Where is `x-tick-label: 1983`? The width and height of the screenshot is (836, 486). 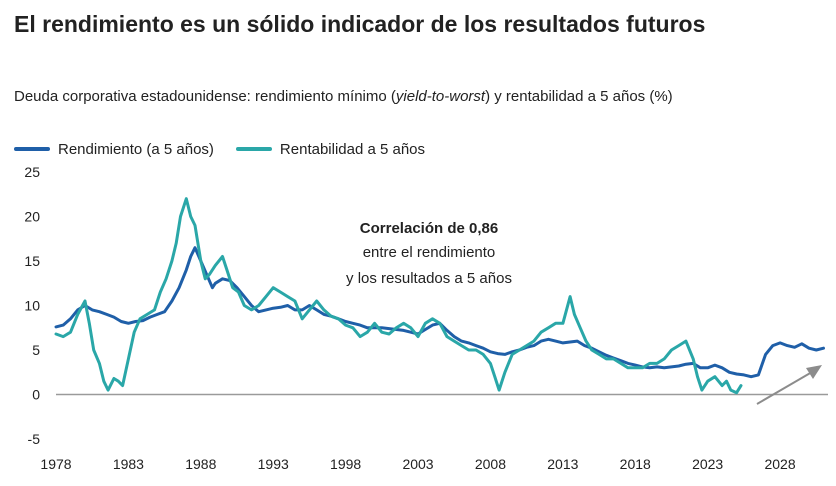 x-tick-label: 1983 is located at coordinates (128, 464).